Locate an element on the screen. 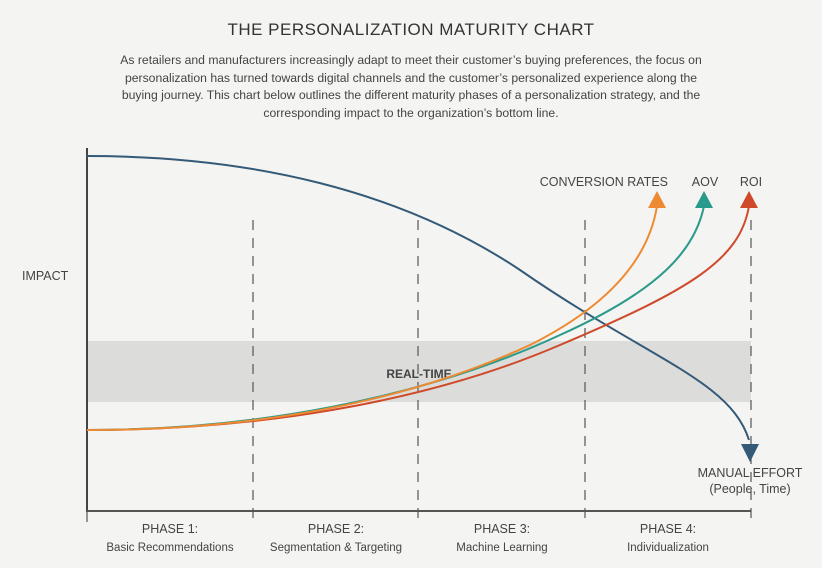  conversion-rates-label: CONVERSION RATES is located at coordinates (604, 182).